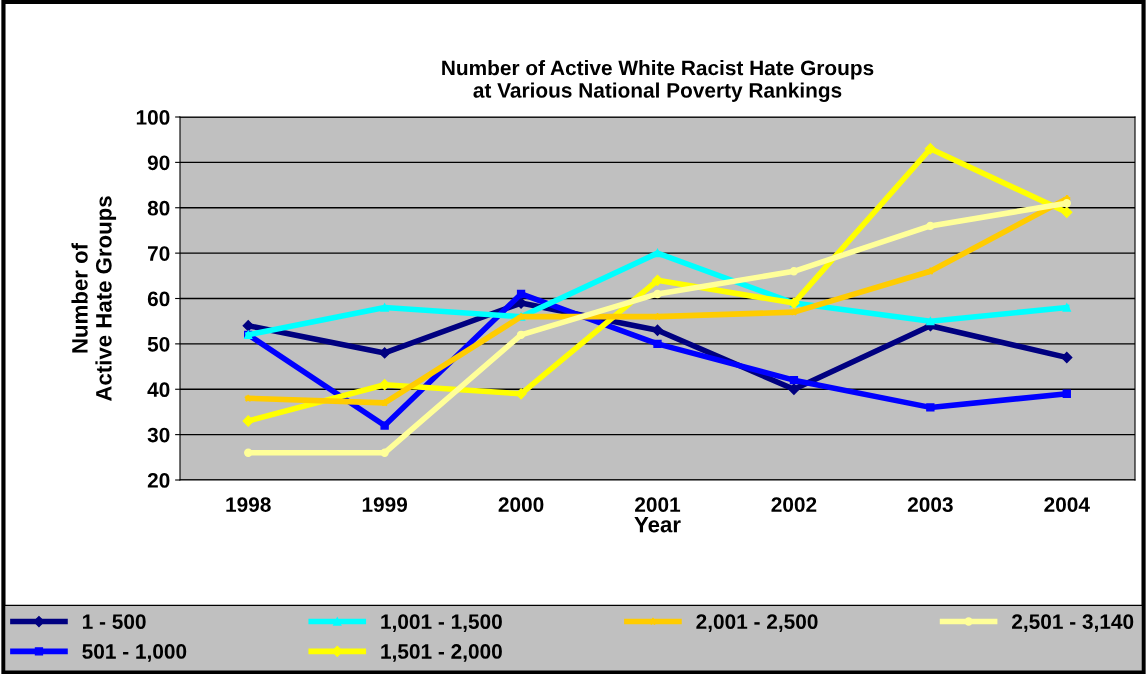  Describe the element at coordinates (158, 299) in the screenshot. I see `y-tick-label: 60` at that location.